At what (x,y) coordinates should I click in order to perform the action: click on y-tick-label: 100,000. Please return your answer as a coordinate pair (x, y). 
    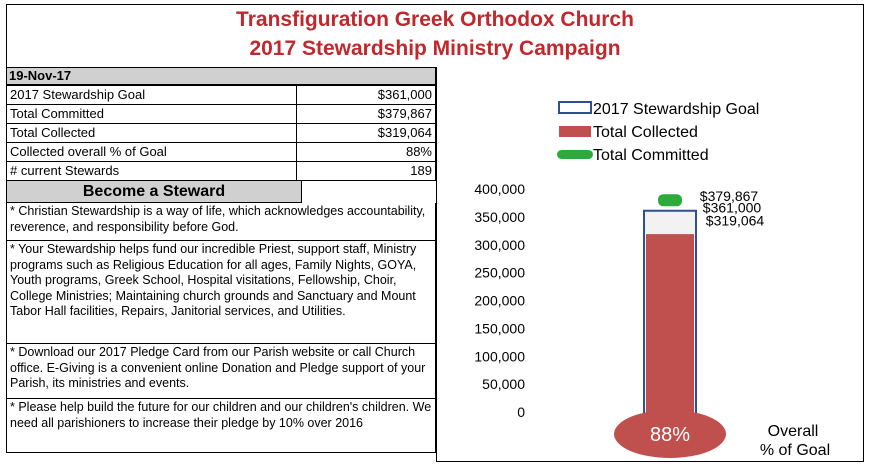
    Looking at the image, I should click on (499, 356).